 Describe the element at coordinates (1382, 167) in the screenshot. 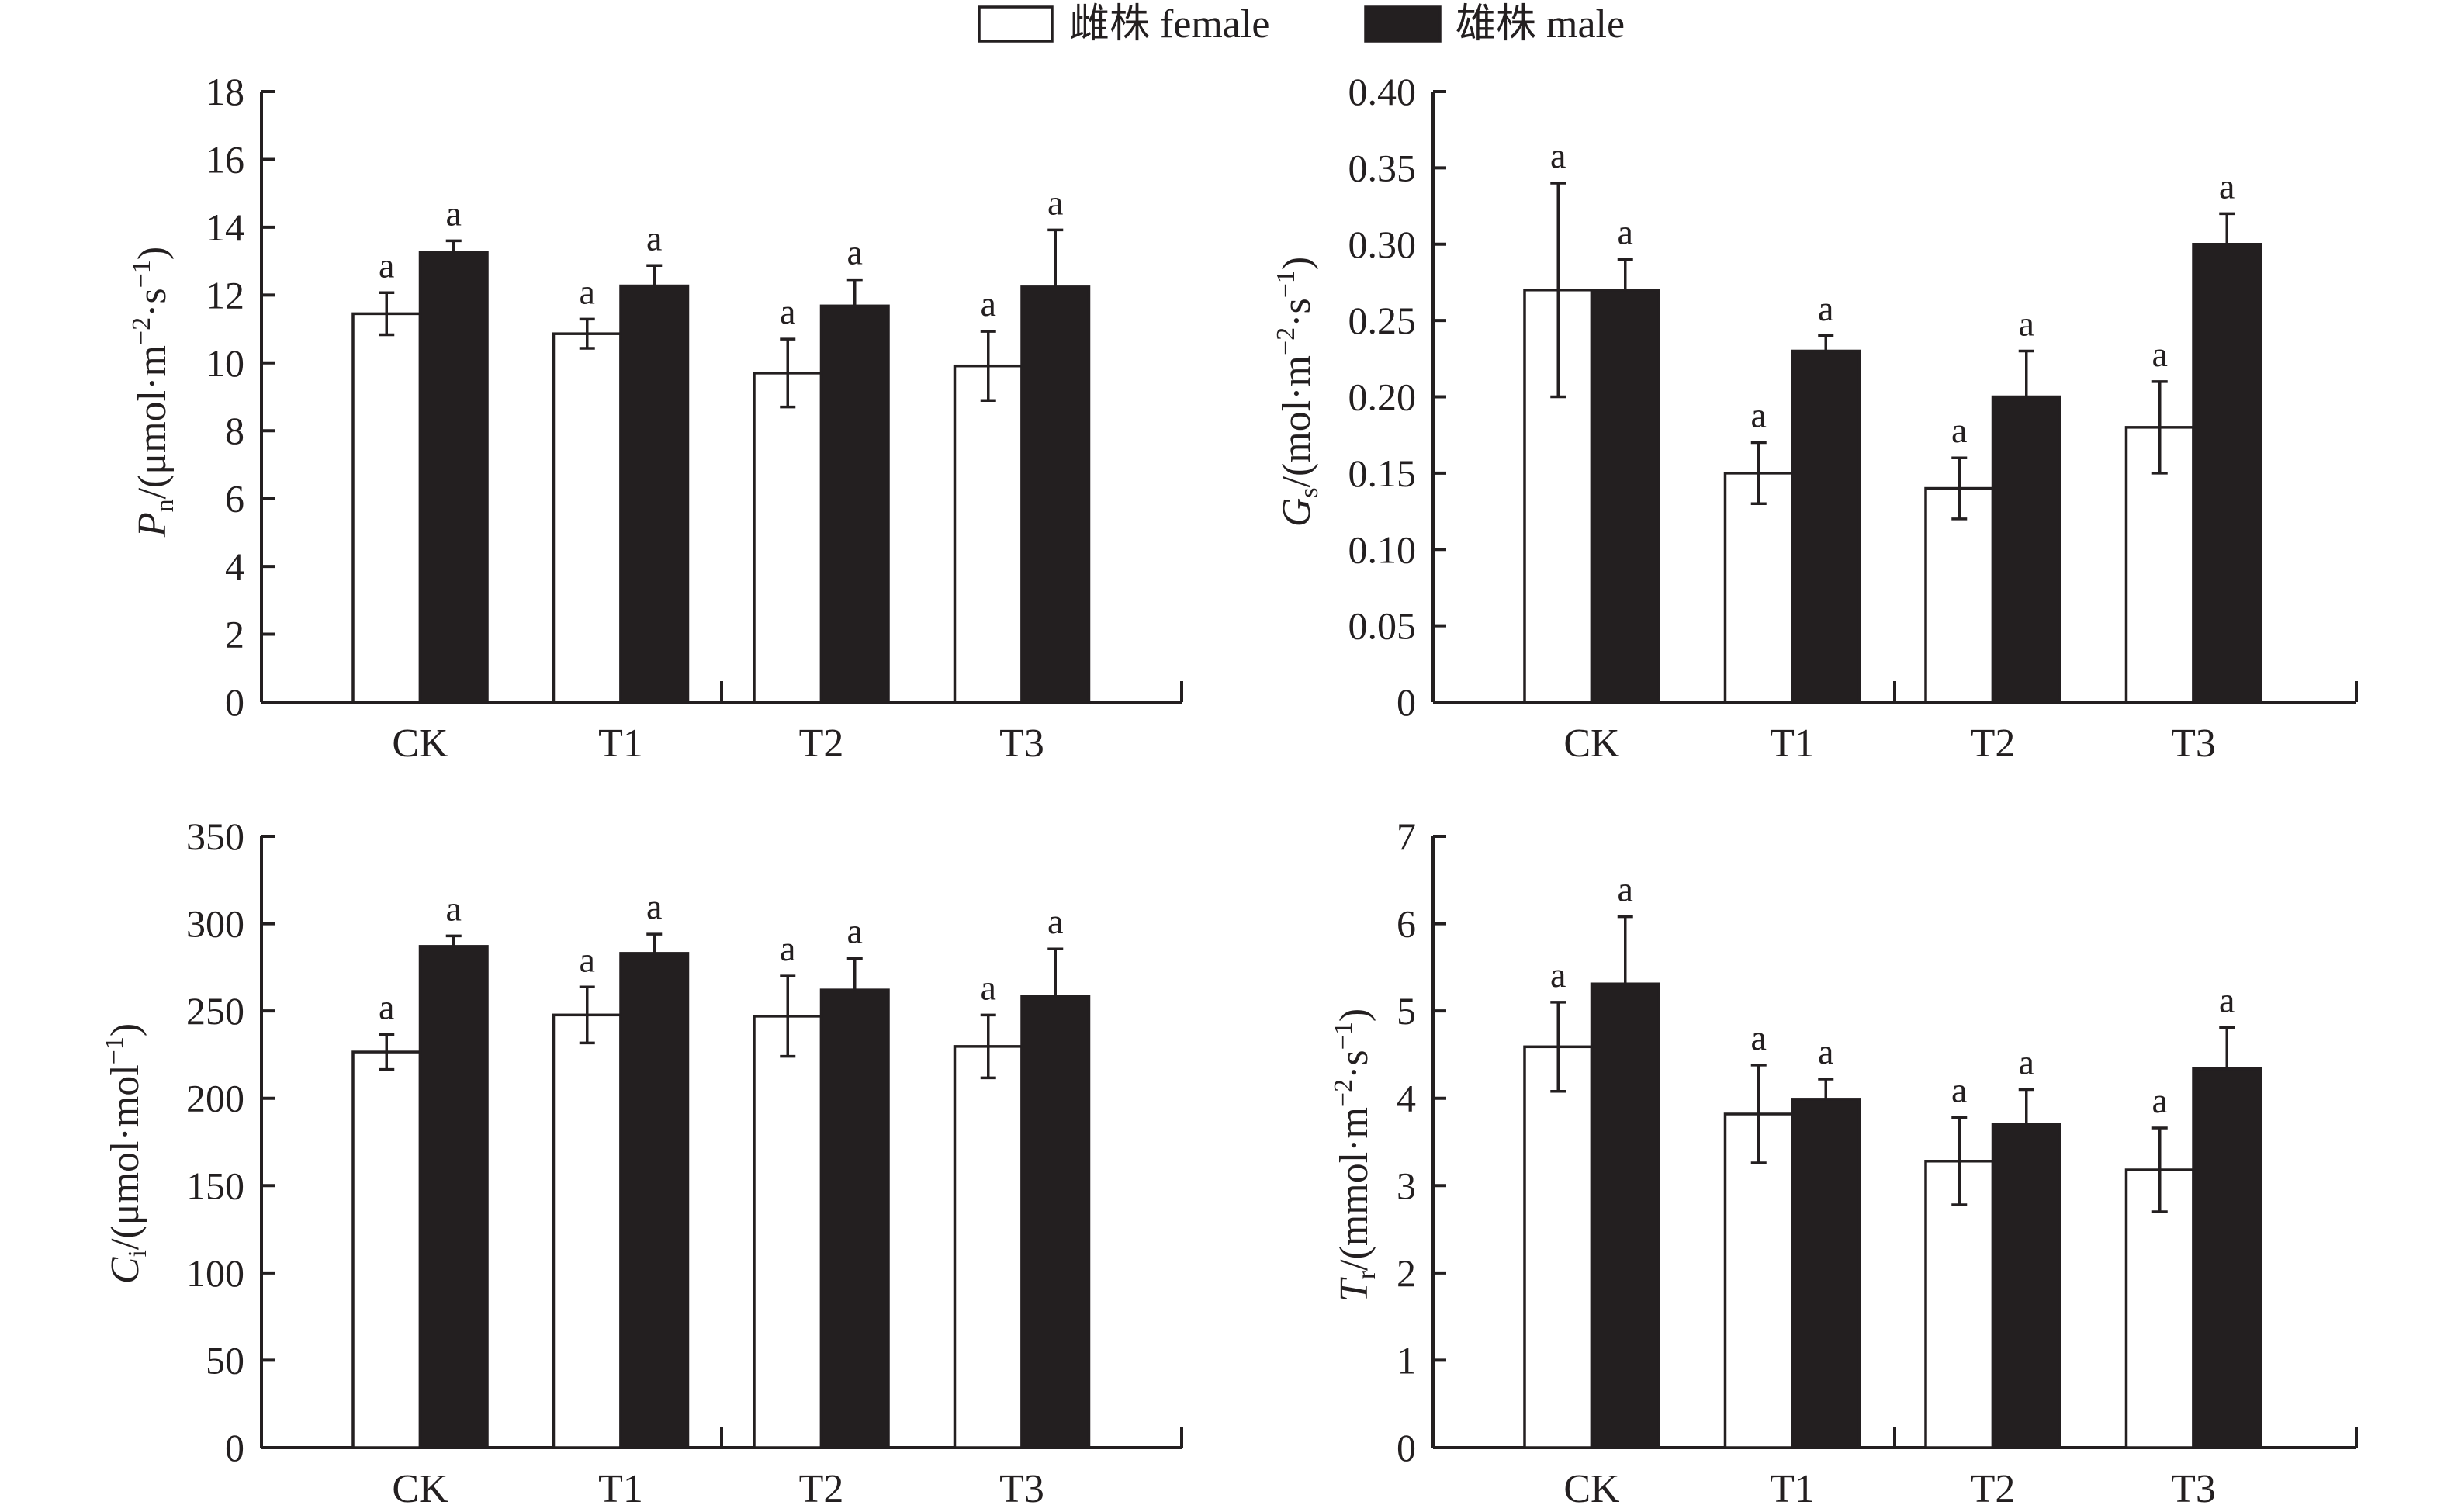

I see `y-tick-label: 0.35` at that location.